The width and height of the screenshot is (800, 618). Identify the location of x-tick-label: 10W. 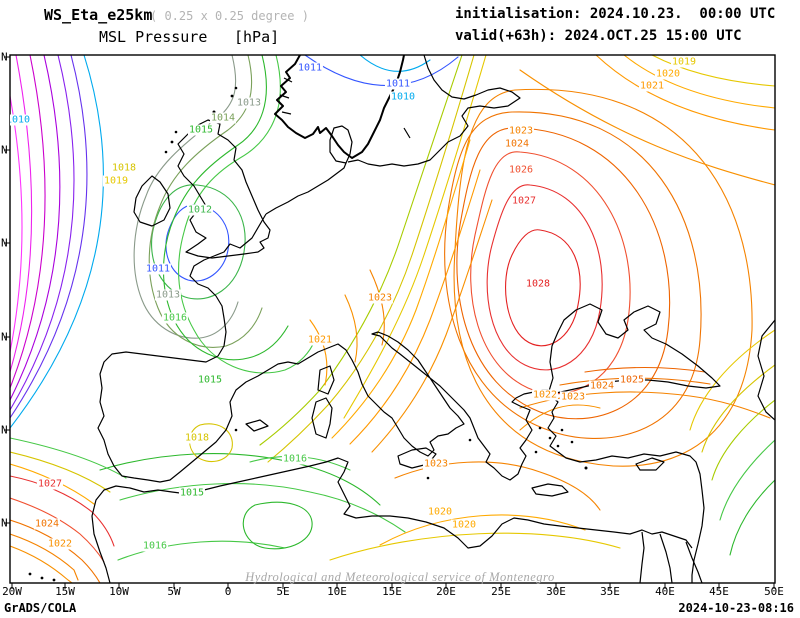
(119, 591).